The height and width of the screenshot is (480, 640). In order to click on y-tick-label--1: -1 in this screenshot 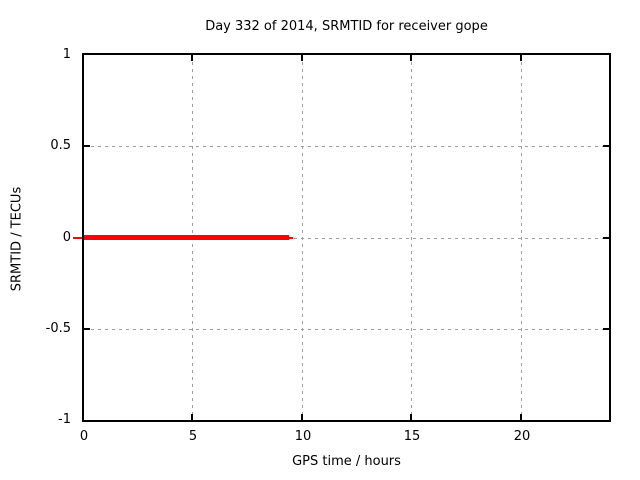, I will do `click(64, 419)`.